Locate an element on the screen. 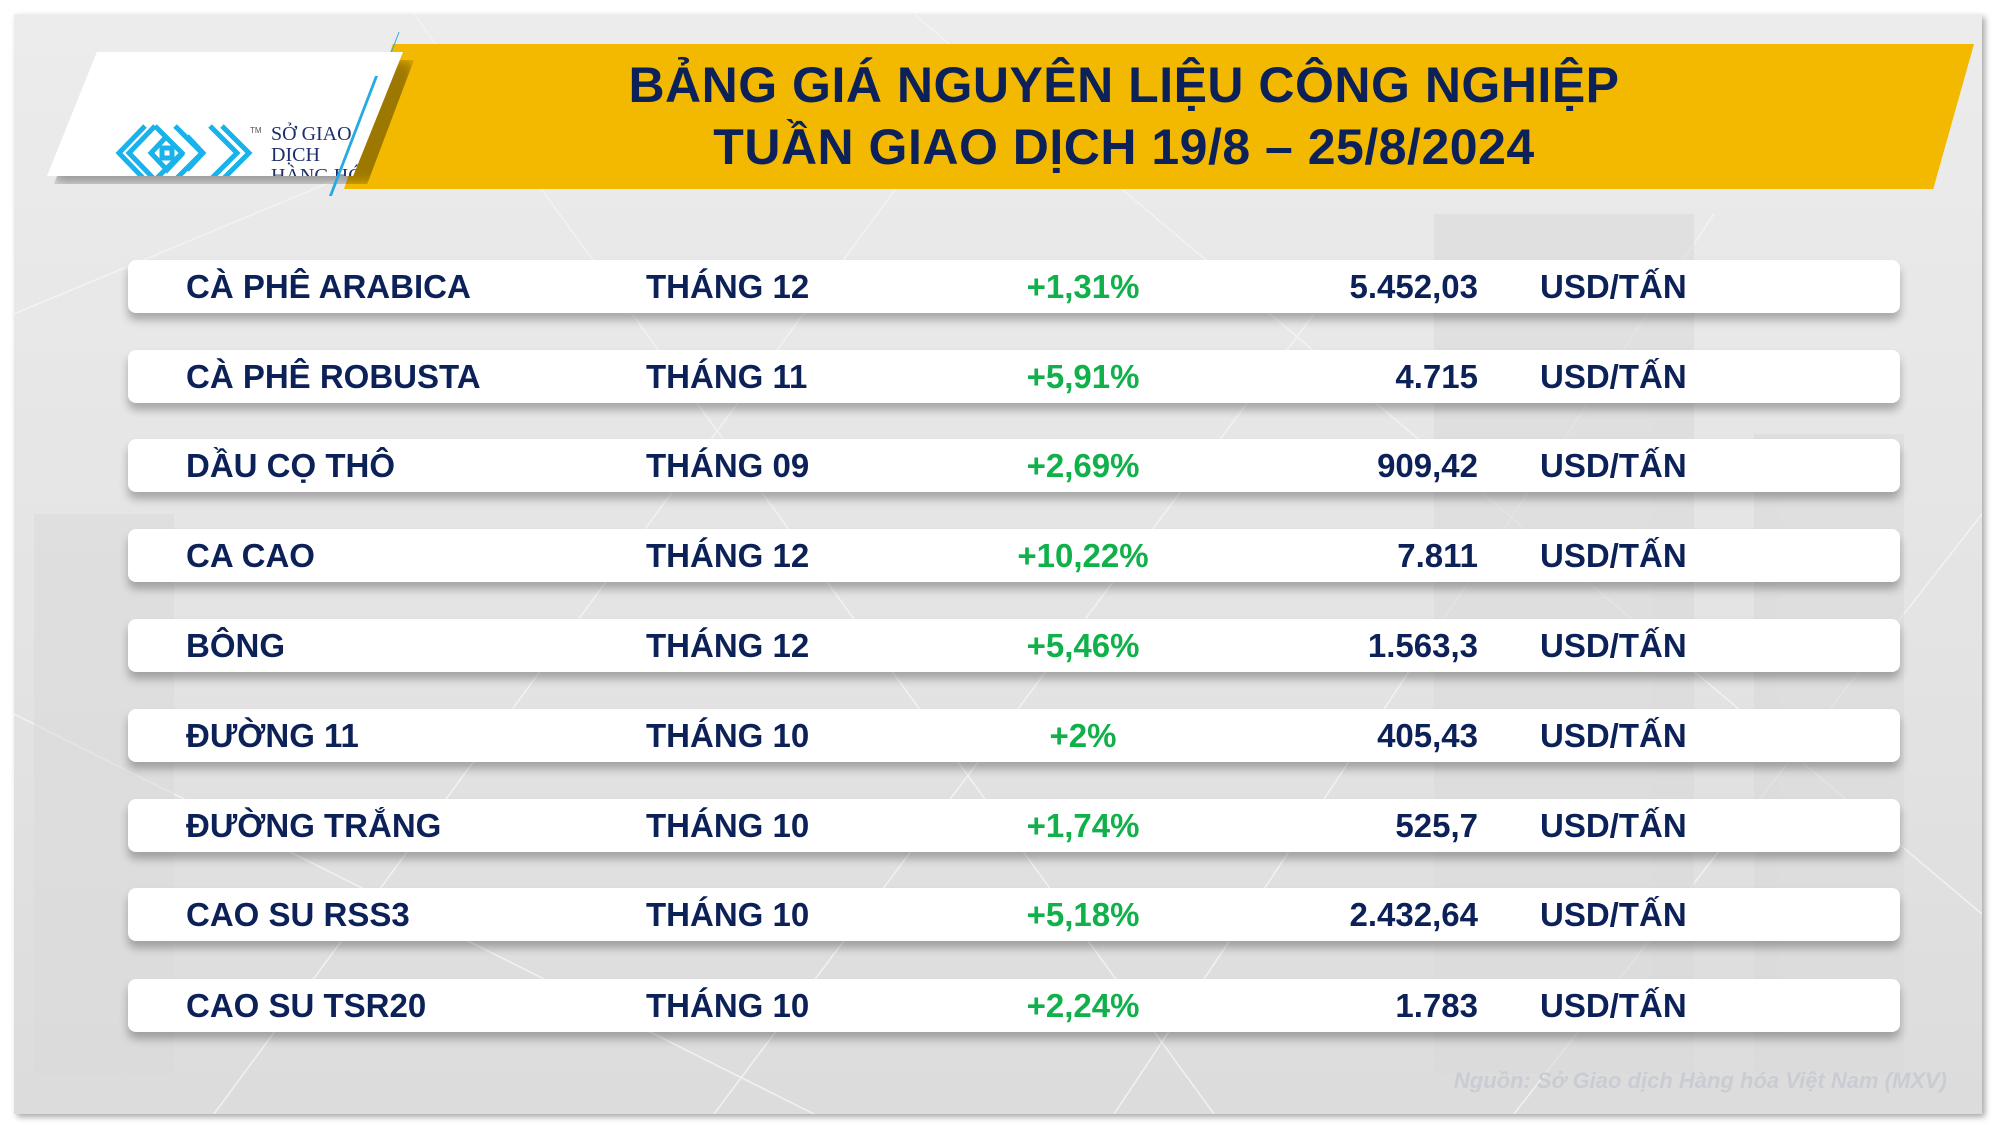  title-line-1: BẢNG GIÁ NGUYÊN LIỆU CÔNG NGHIỆP is located at coordinates (1124, 85).